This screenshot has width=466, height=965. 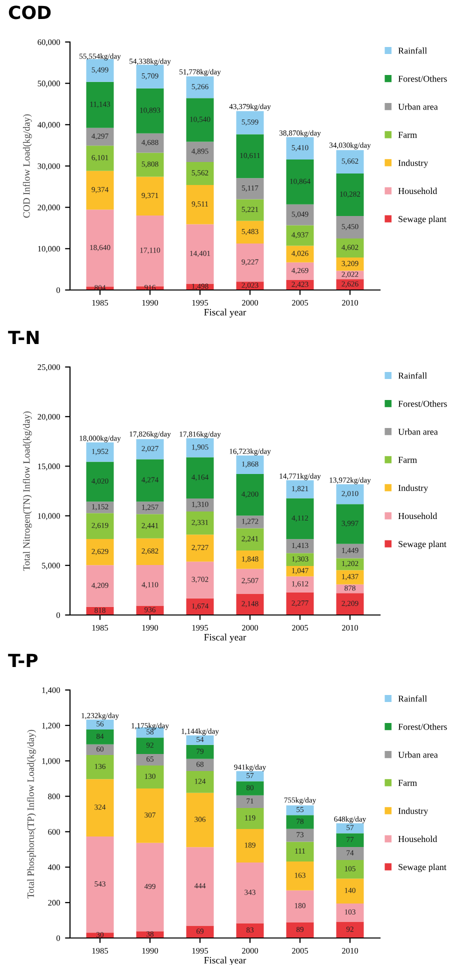 I want to click on y-tick-label: 60,000, so click(x=49, y=42).